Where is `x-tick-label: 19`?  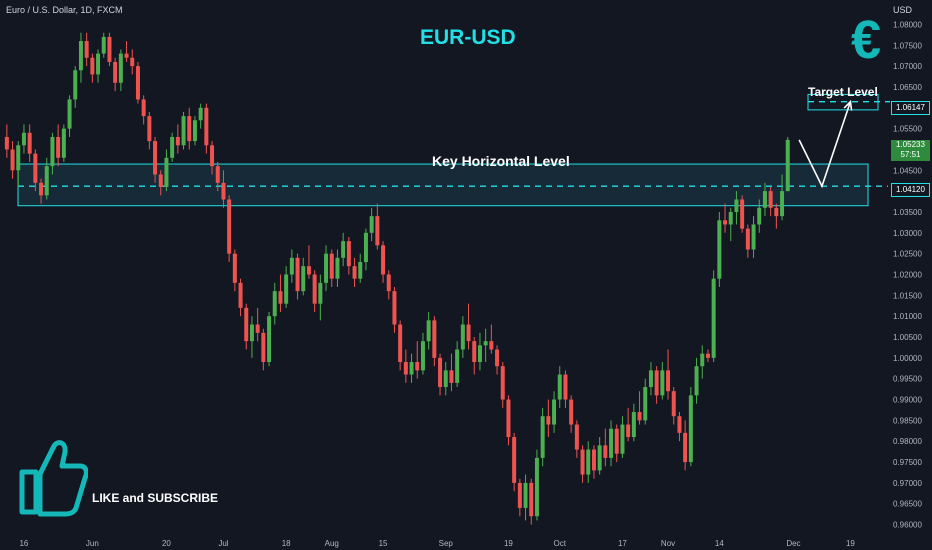 x-tick-label: 19 is located at coordinates (508, 543).